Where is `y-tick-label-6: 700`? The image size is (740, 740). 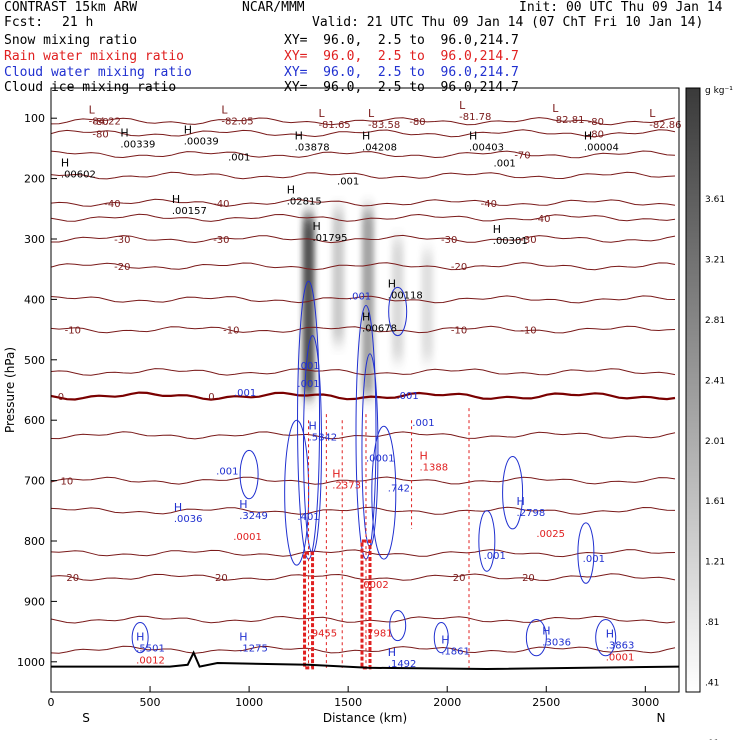 y-tick-label-6: 700 is located at coordinates (34, 481).